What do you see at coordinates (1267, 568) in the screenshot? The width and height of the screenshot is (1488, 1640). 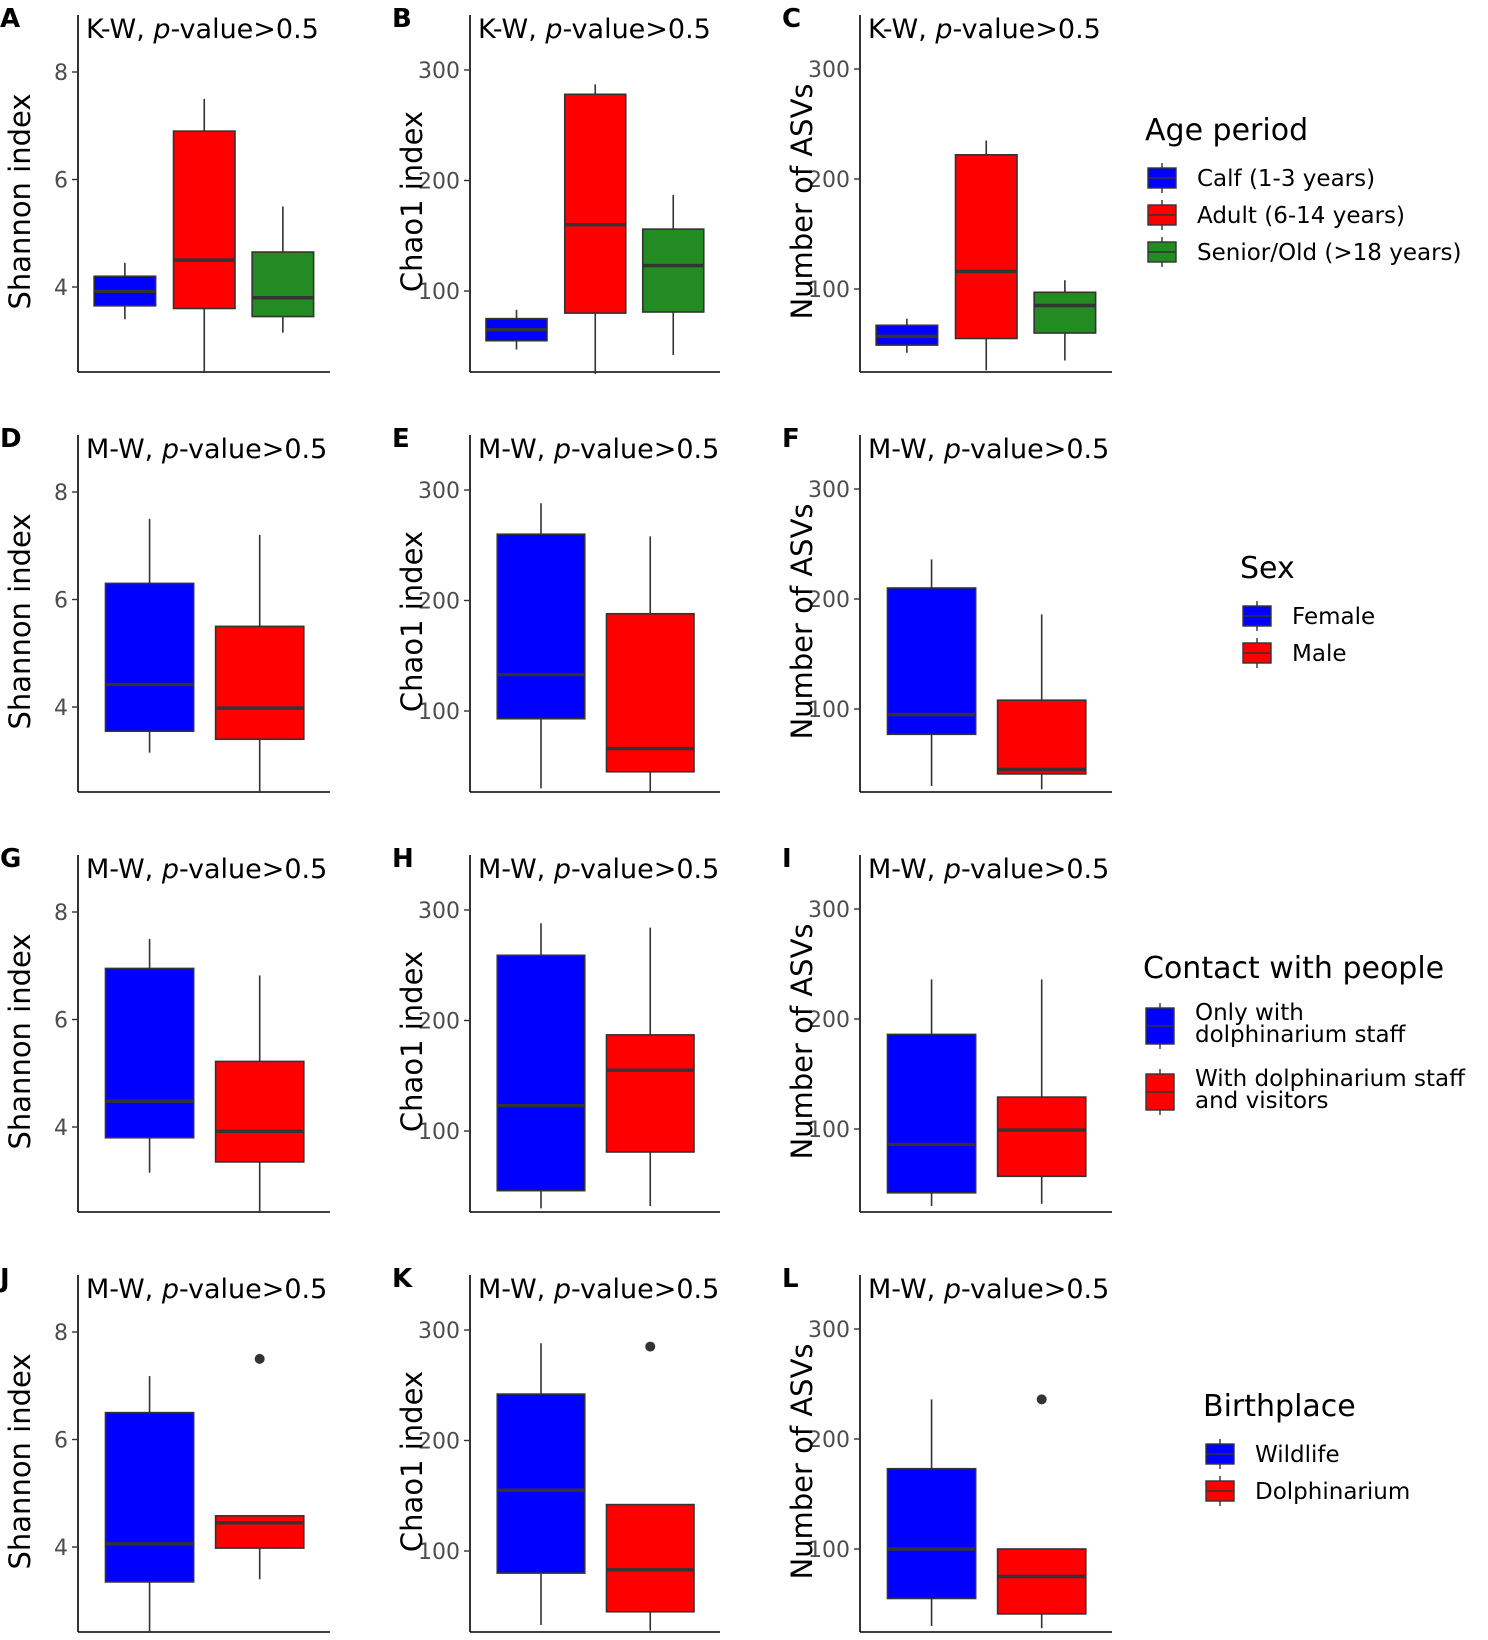 I see `legend-title: Sex` at bounding box center [1267, 568].